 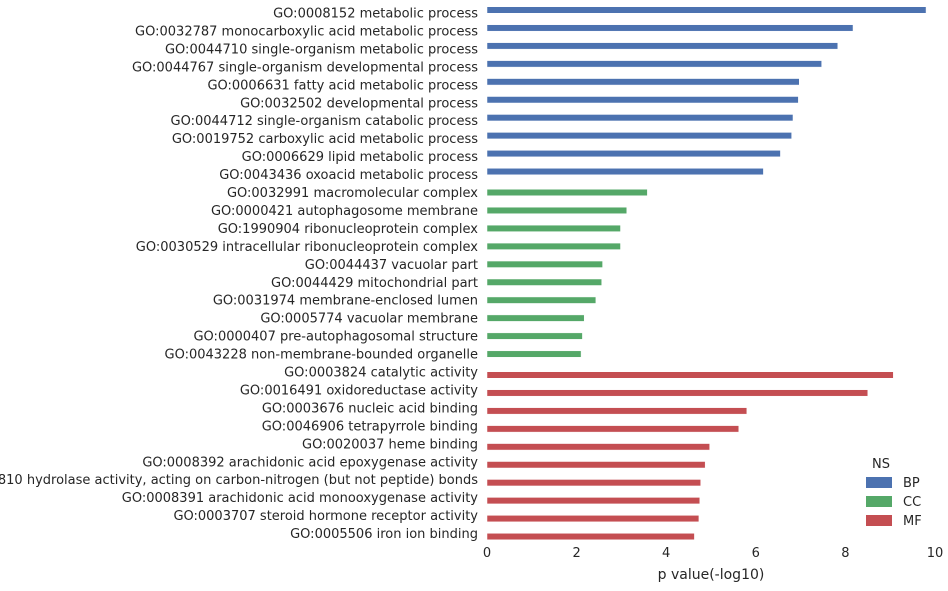 I want to click on category-label: GO:0000407 pre-autophagosomal structure, so click(x=335, y=337).